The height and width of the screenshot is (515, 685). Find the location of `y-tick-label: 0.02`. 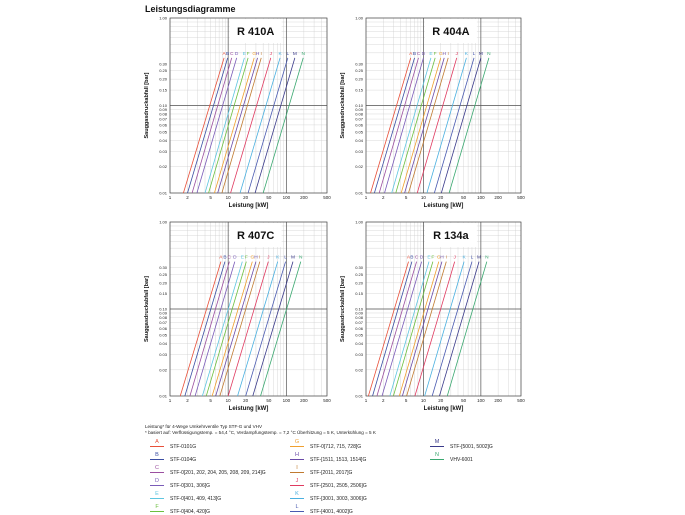

y-tick-label: 0.02 is located at coordinates (163, 369).